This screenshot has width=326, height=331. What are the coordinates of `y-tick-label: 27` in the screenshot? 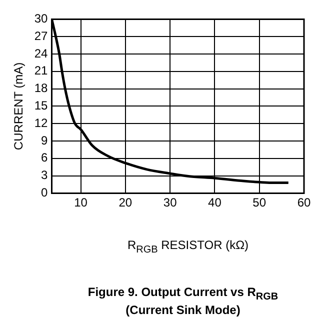 It's located at (41, 35).